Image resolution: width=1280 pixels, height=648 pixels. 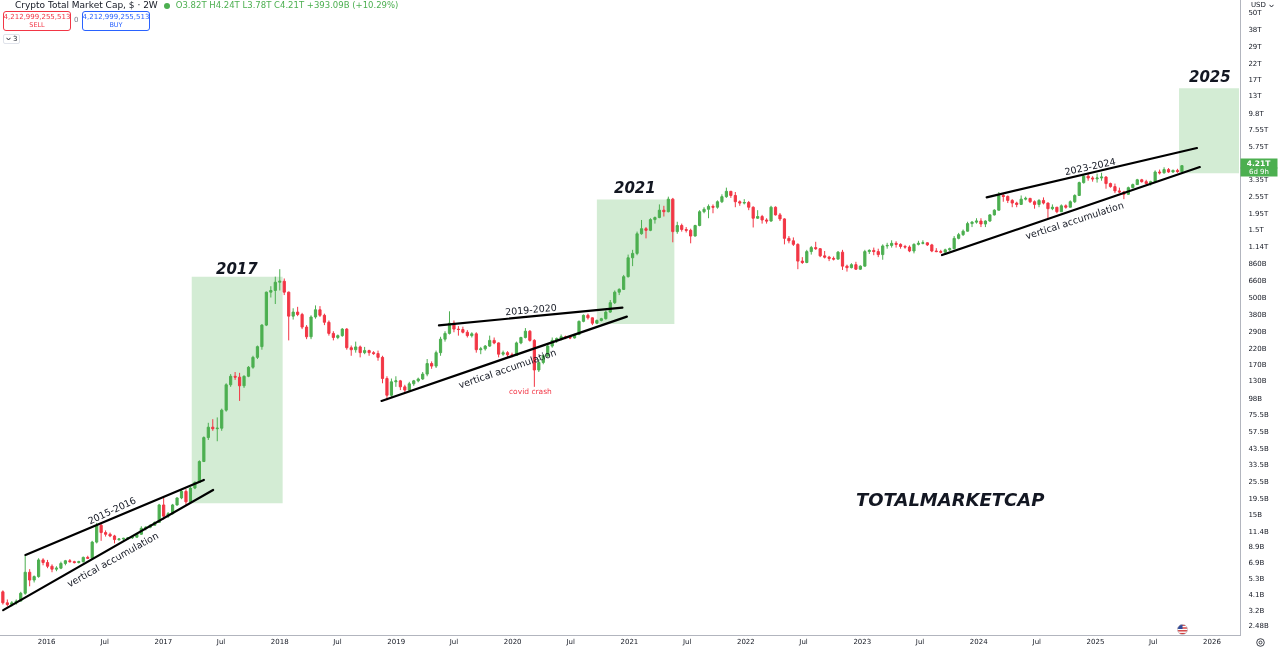 What do you see at coordinates (531, 309) in the screenshot?
I see `annotation: 2019-2020` at bounding box center [531, 309].